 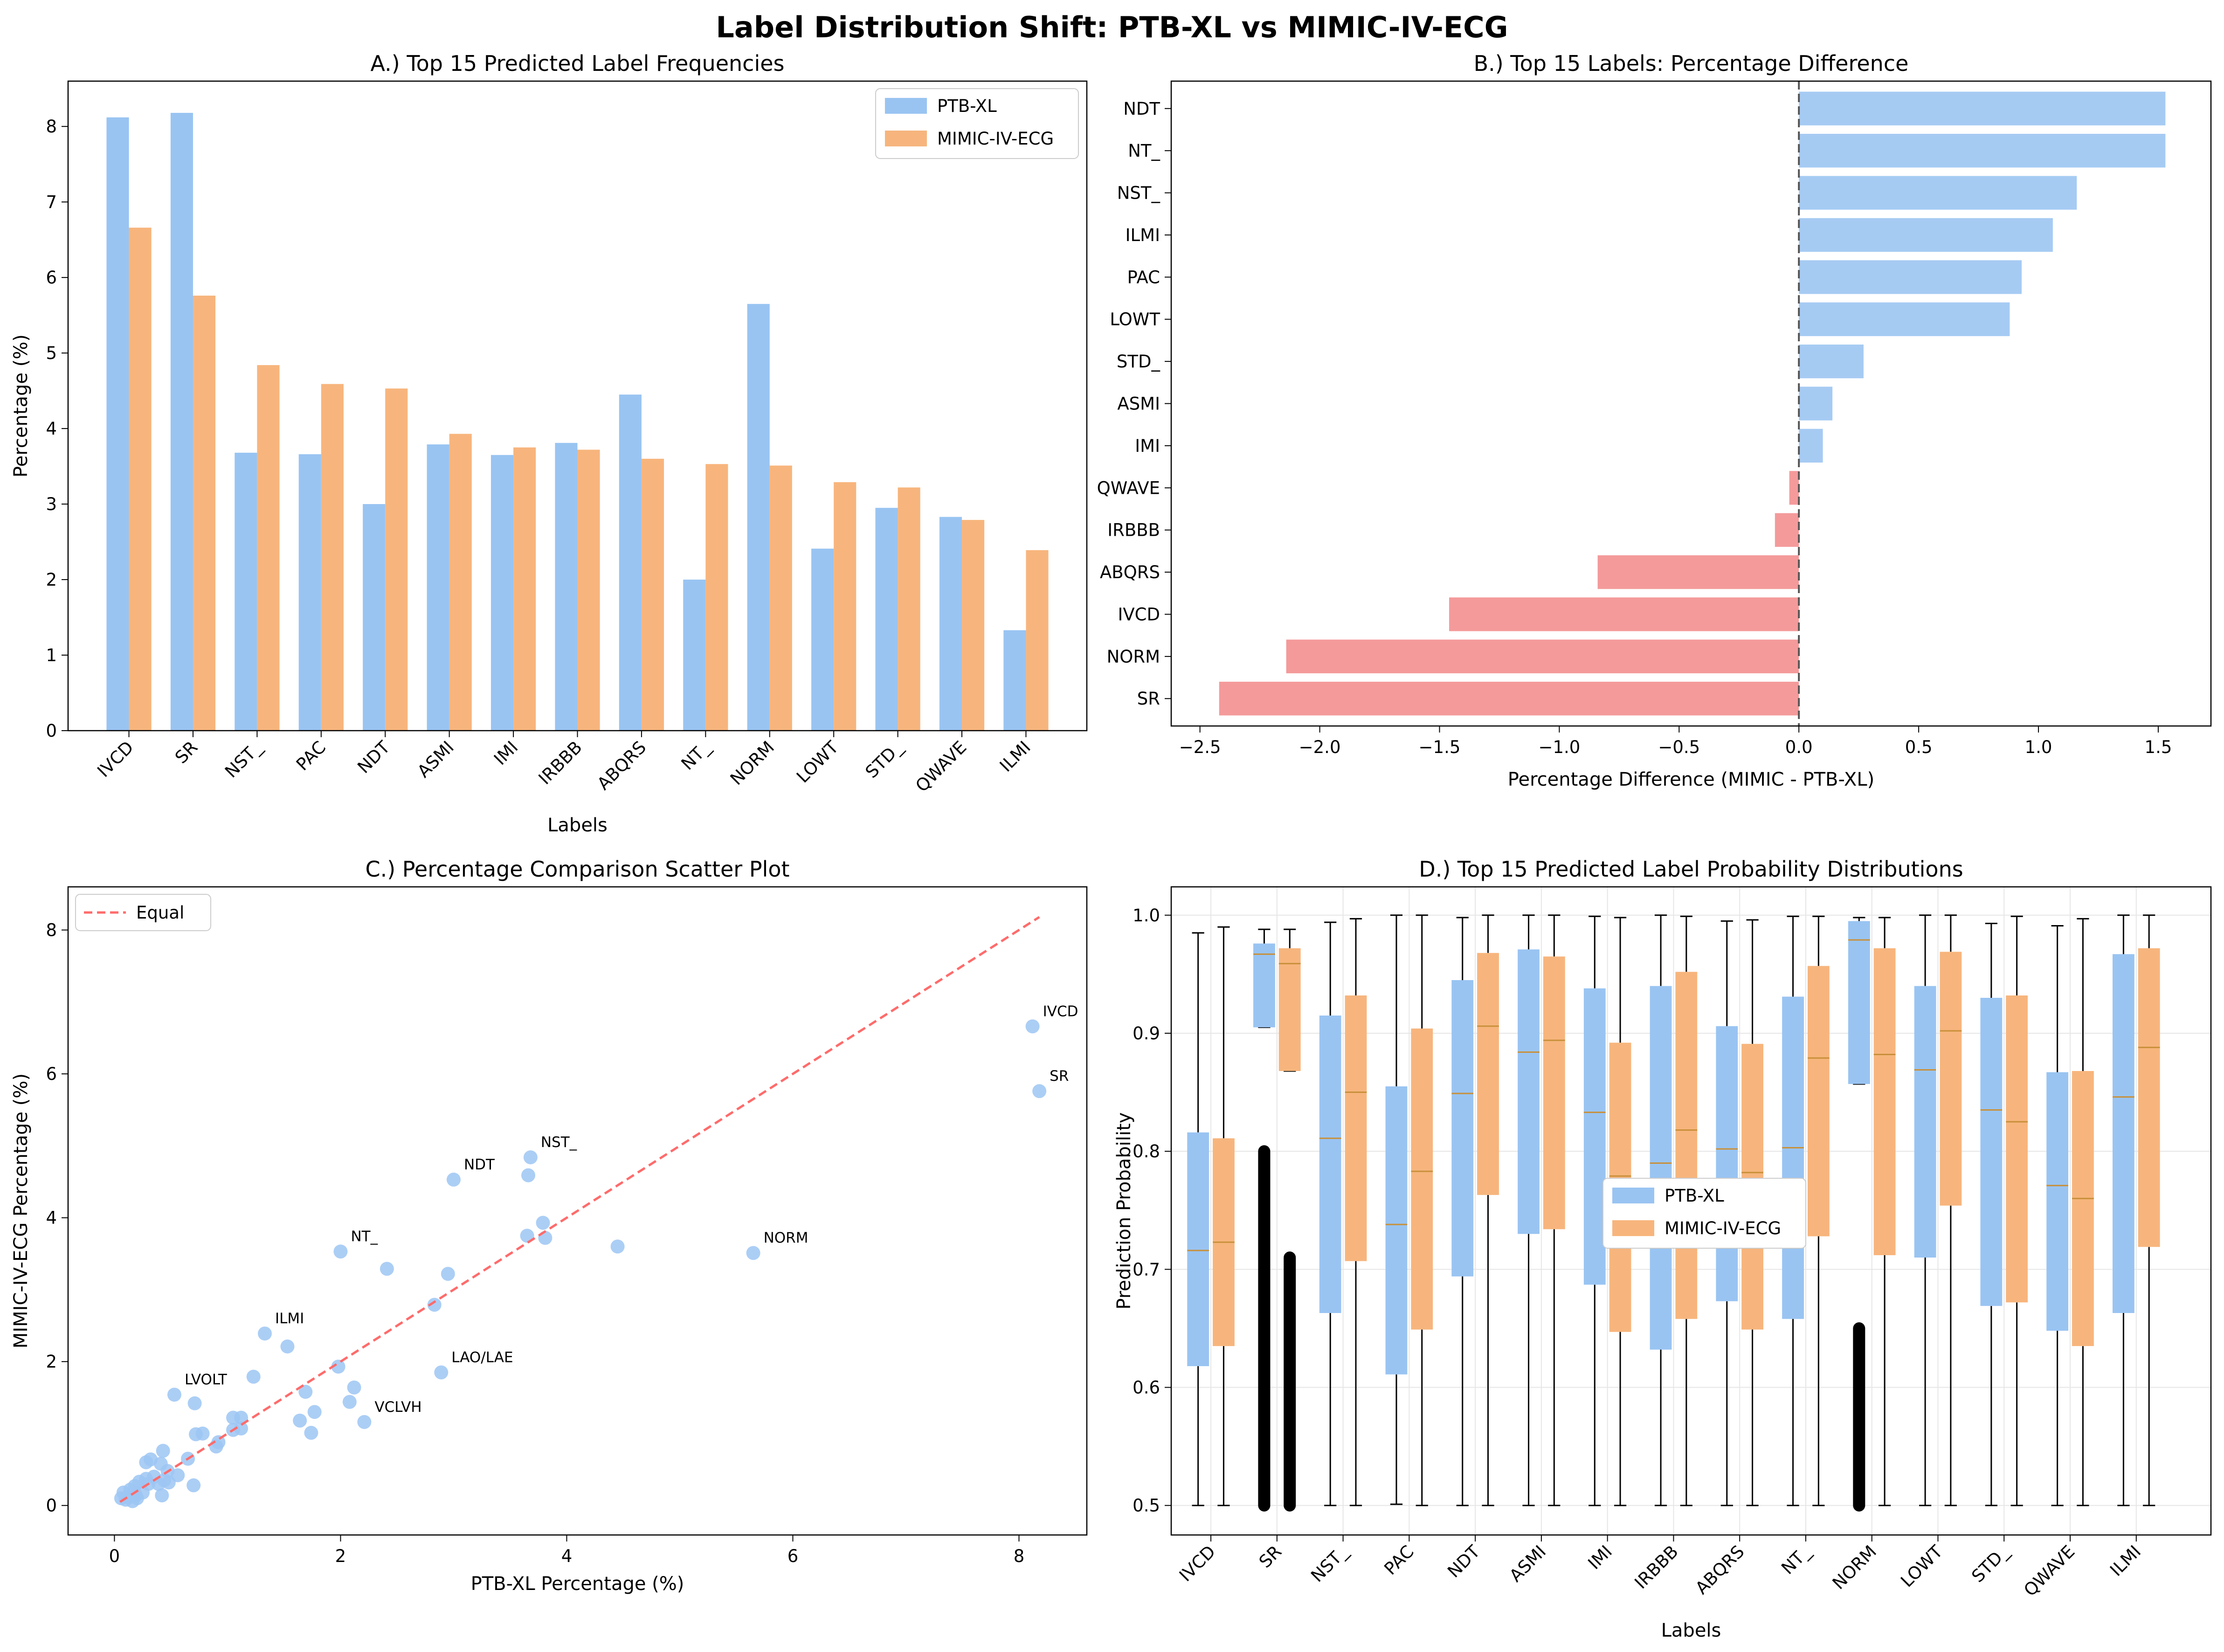 What do you see at coordinates (51, 504) in the screenshot?
I see `y-tick-label: 3` at bounding box center [51, 504].